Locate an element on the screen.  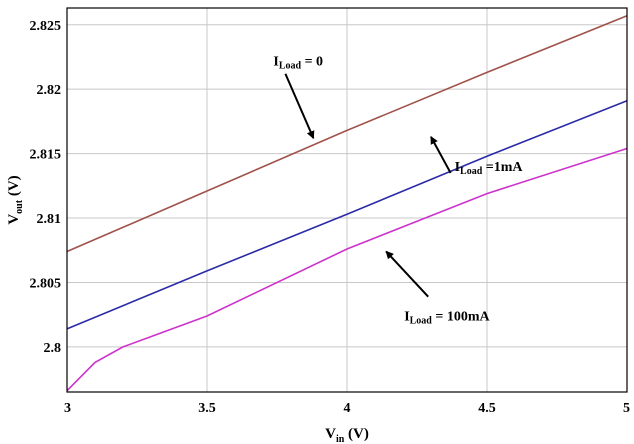
y-tick-label: 2.82 is located at coordinates (49, 90).